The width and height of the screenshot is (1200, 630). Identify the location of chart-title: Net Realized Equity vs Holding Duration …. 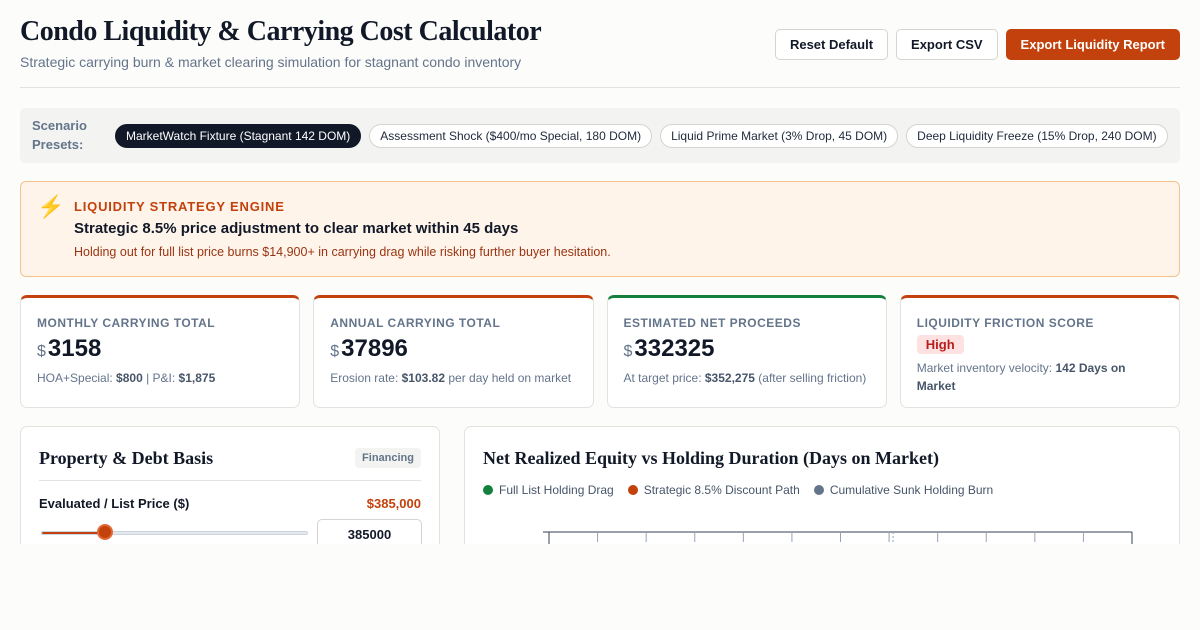
(711, 458).